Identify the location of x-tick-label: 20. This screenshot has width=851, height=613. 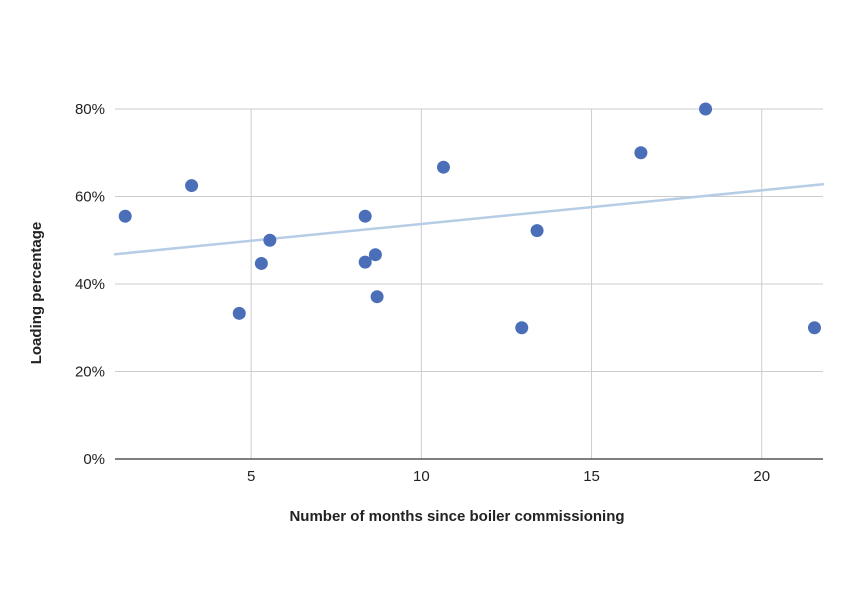
(761, 476).